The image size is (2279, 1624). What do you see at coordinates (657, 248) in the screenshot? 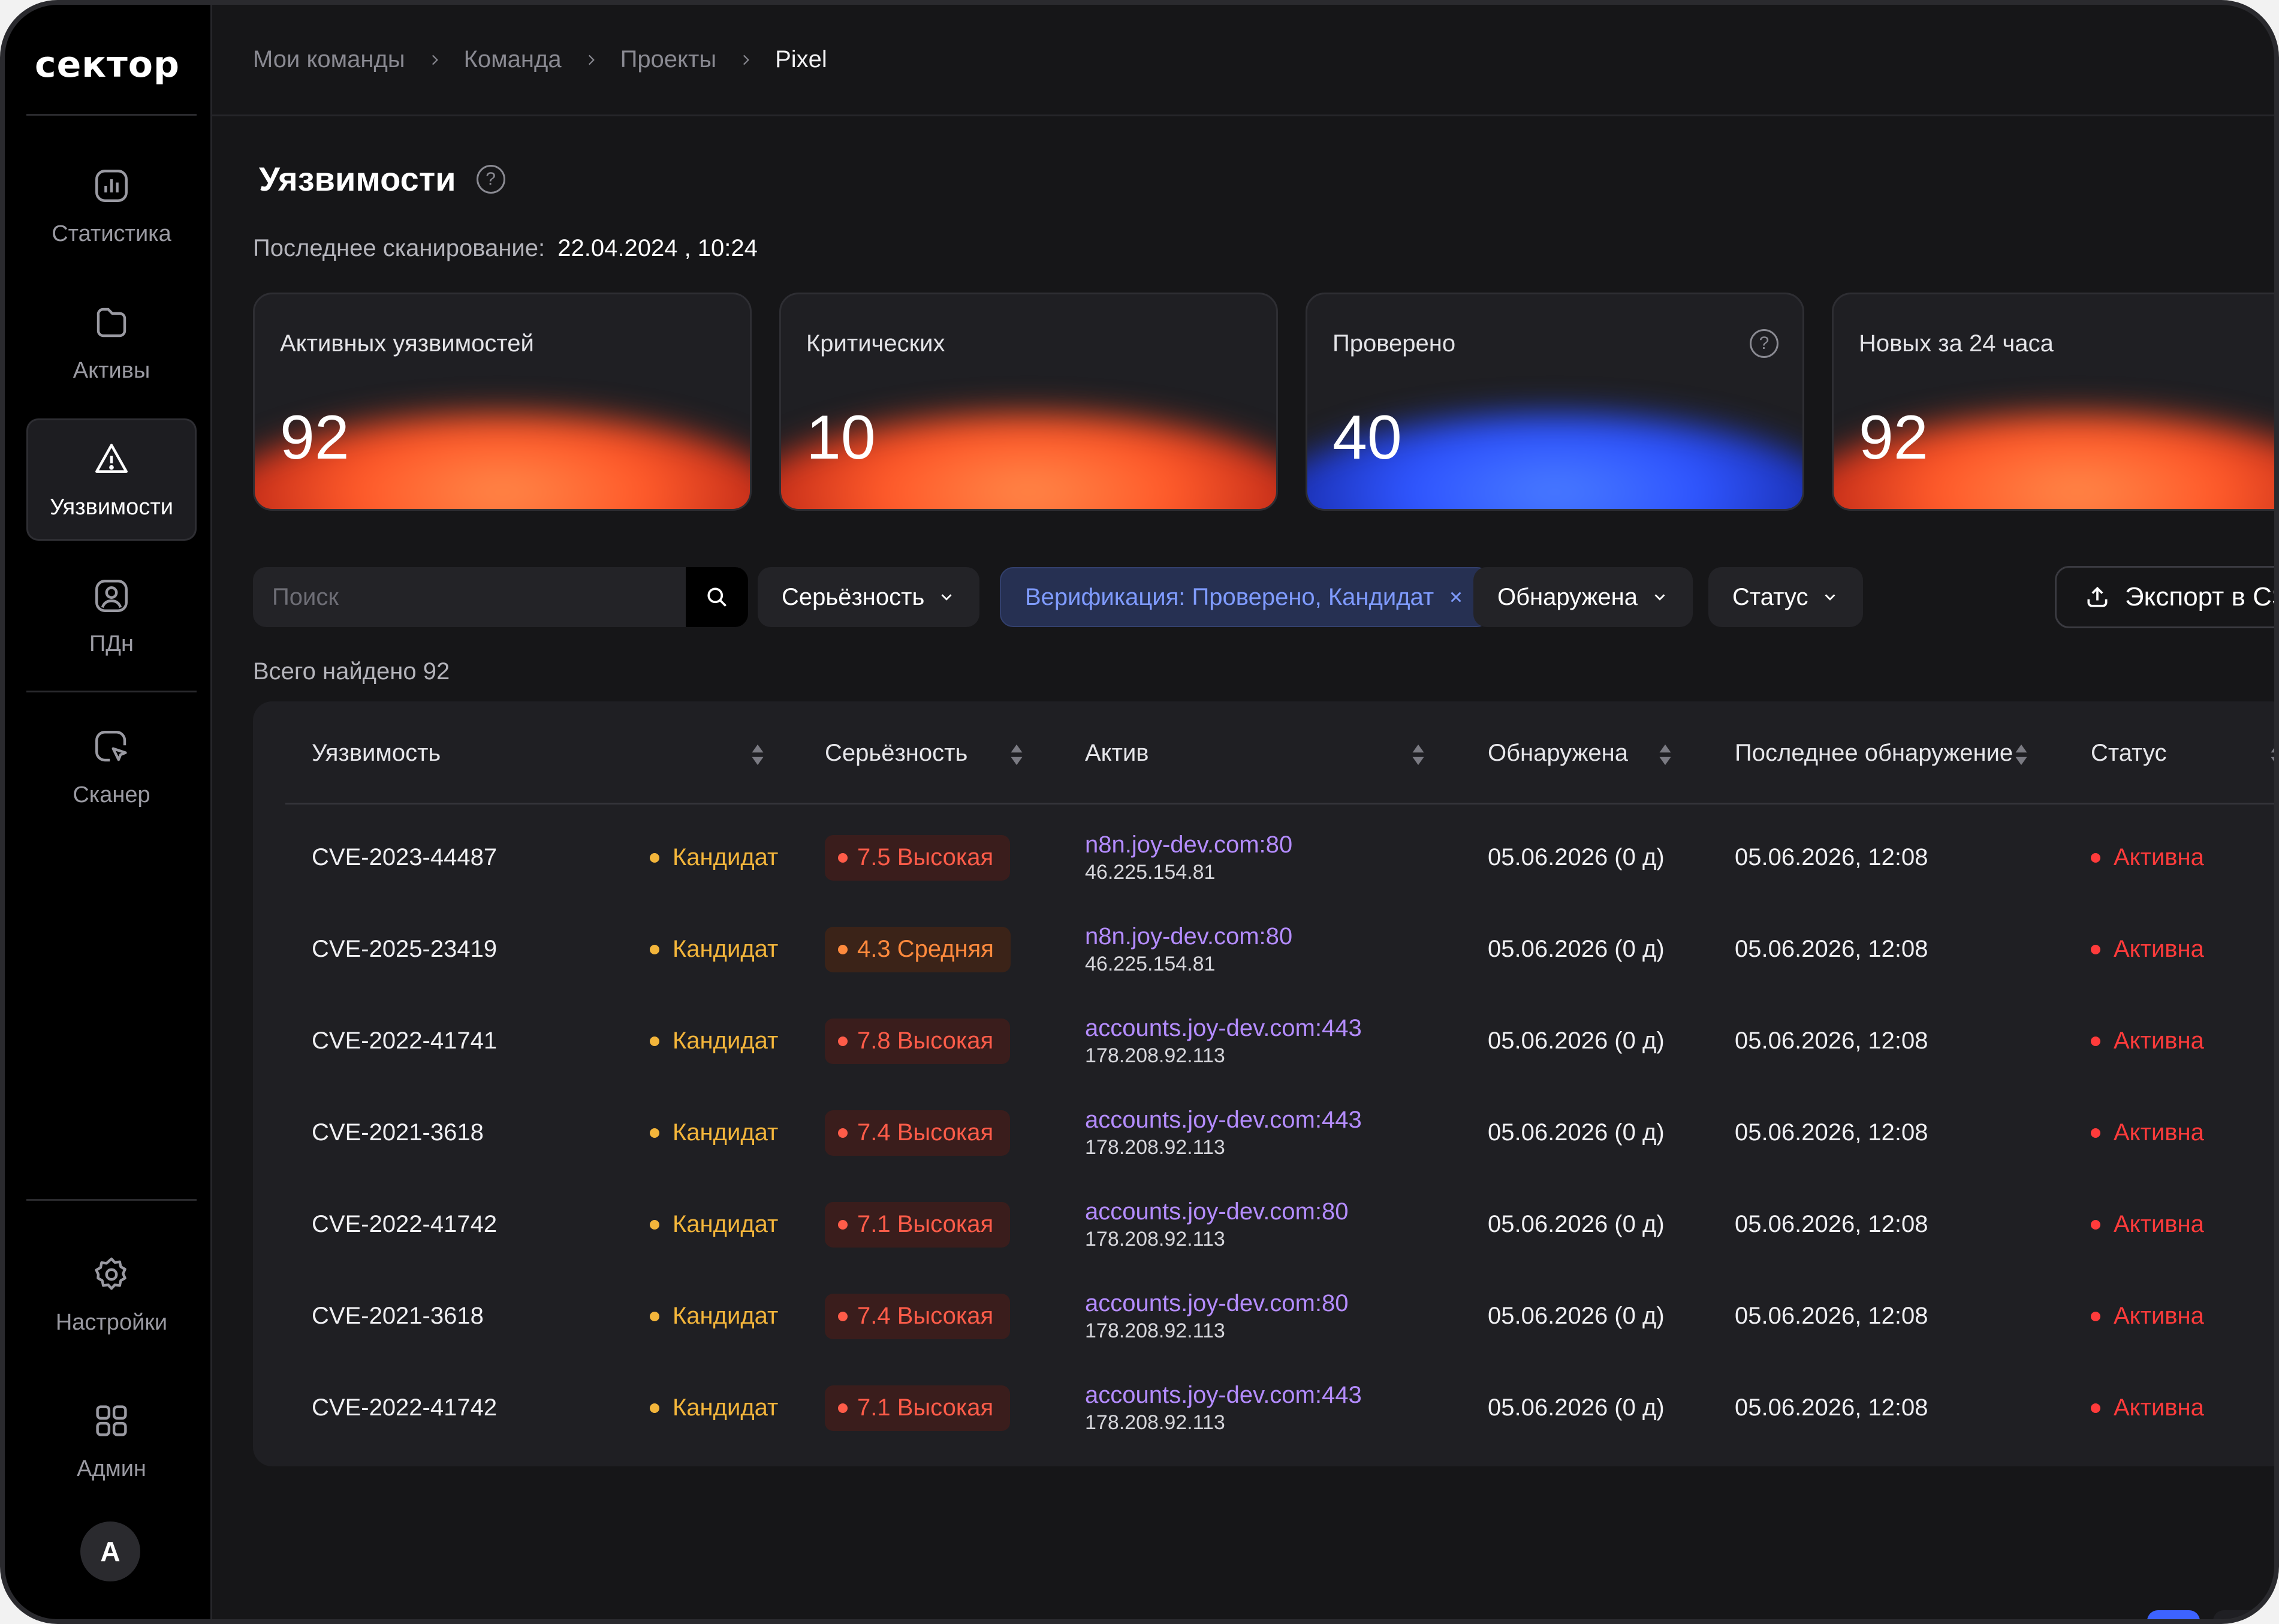
I see `last-scan-value: 22.04.2024 , 10:24` at bounding box center [657, 248].